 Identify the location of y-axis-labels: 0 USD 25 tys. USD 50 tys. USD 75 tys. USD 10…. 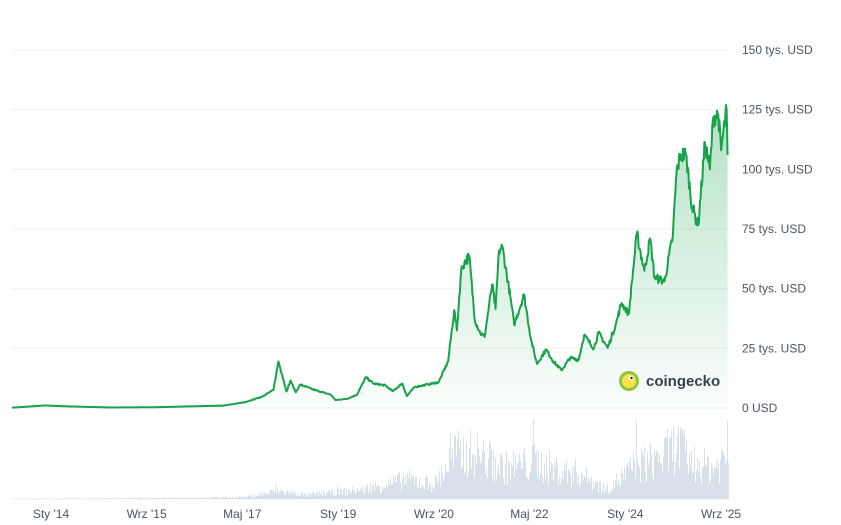
(777, 229).